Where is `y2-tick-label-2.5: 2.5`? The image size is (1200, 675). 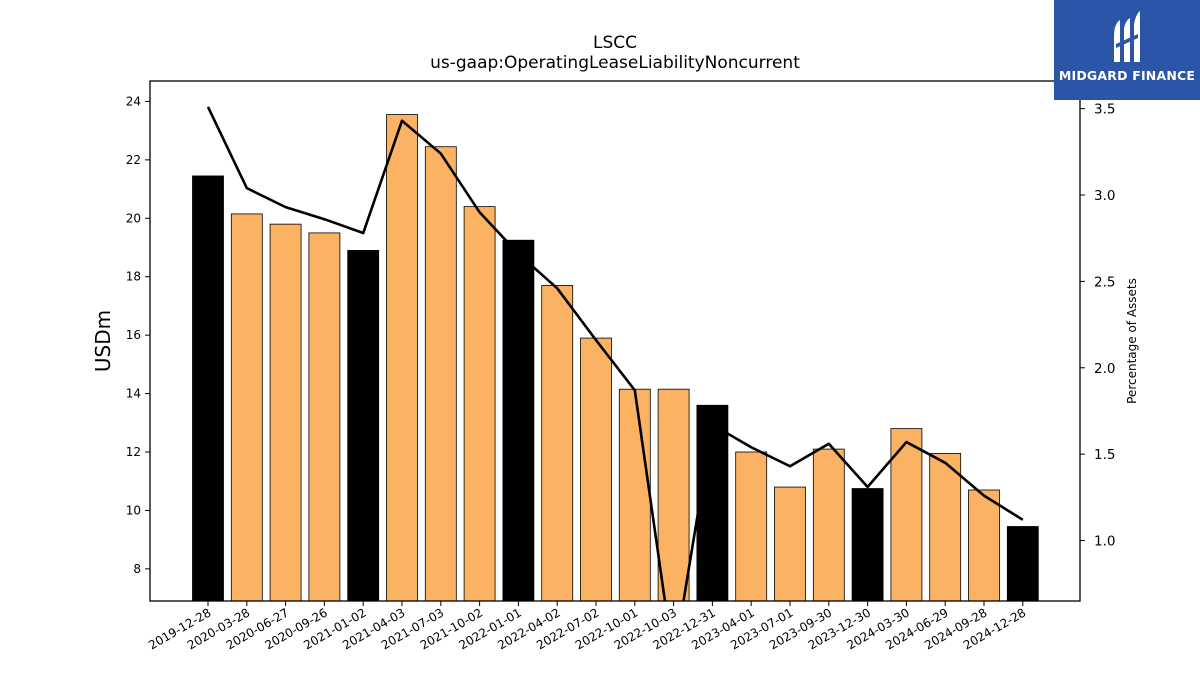
y2-tick-label-2.5: 2.5 is located at coordinates (1104, 282).